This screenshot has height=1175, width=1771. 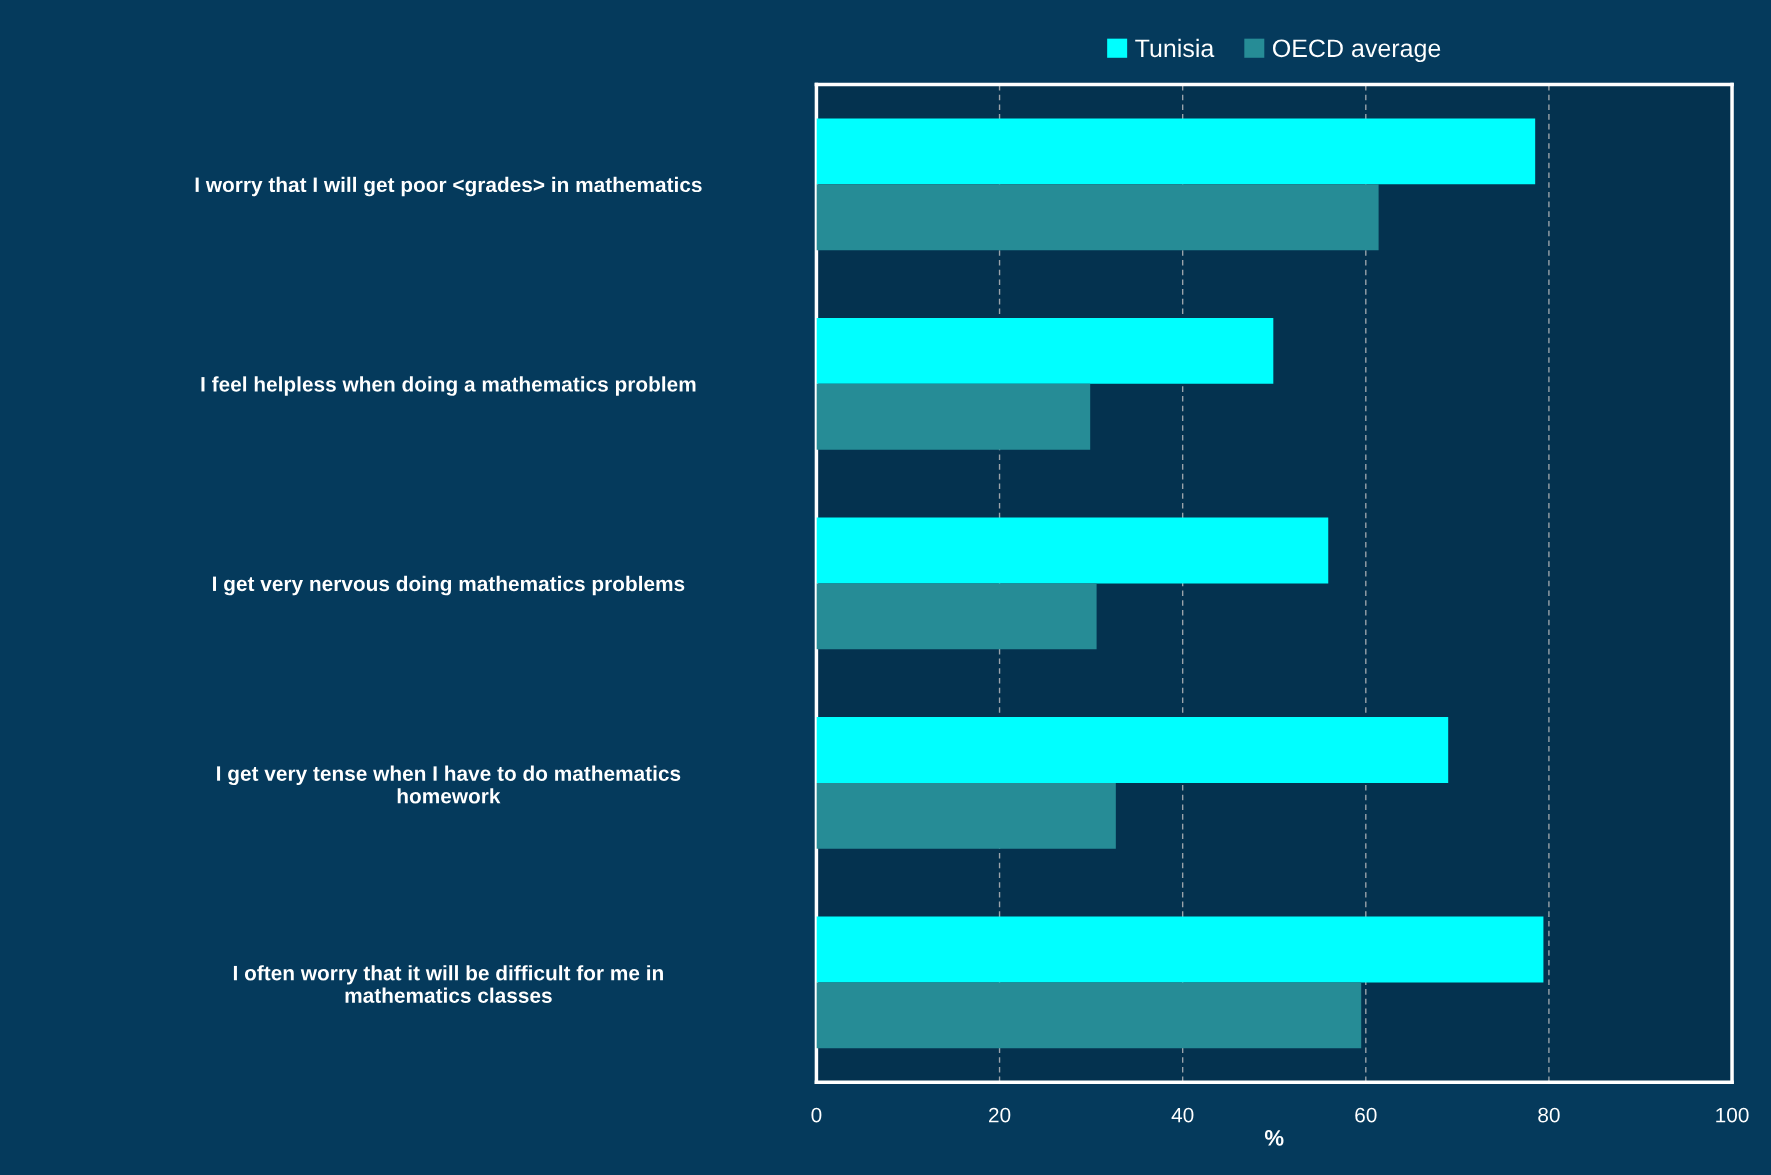 I want to click on x-tick-label: 20, so click(x=1000, y=1115).